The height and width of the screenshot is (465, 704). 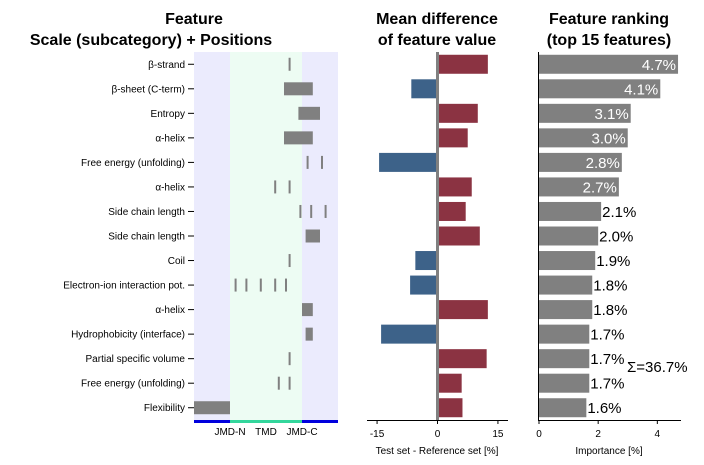 I want to click on feature-label: Coil, so click(x=176, y=261).